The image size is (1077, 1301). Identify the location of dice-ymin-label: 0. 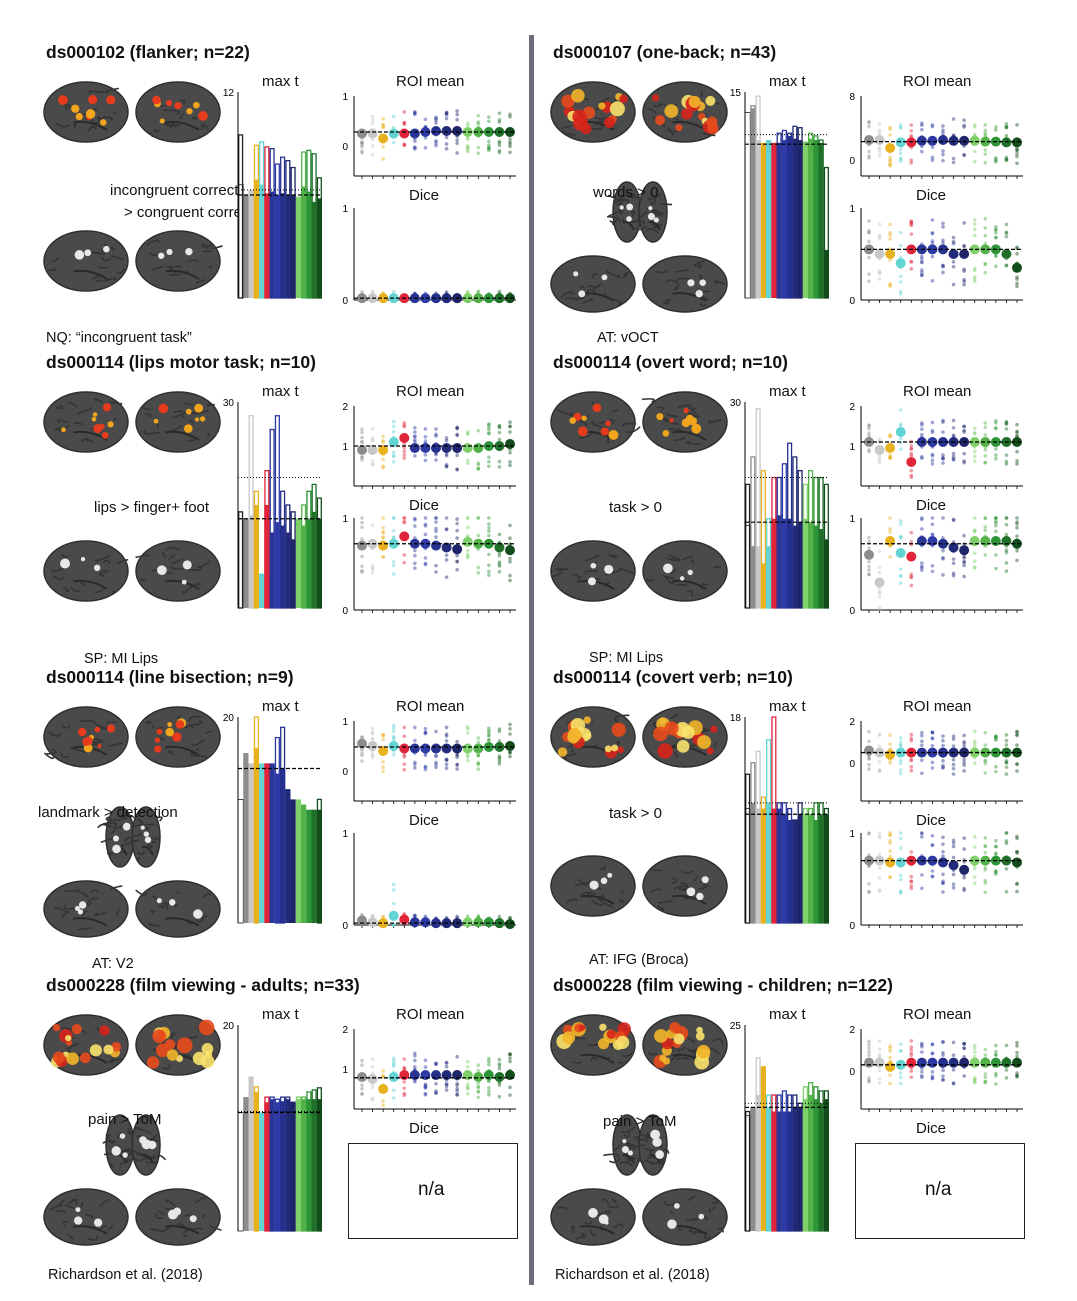
(852, 926).